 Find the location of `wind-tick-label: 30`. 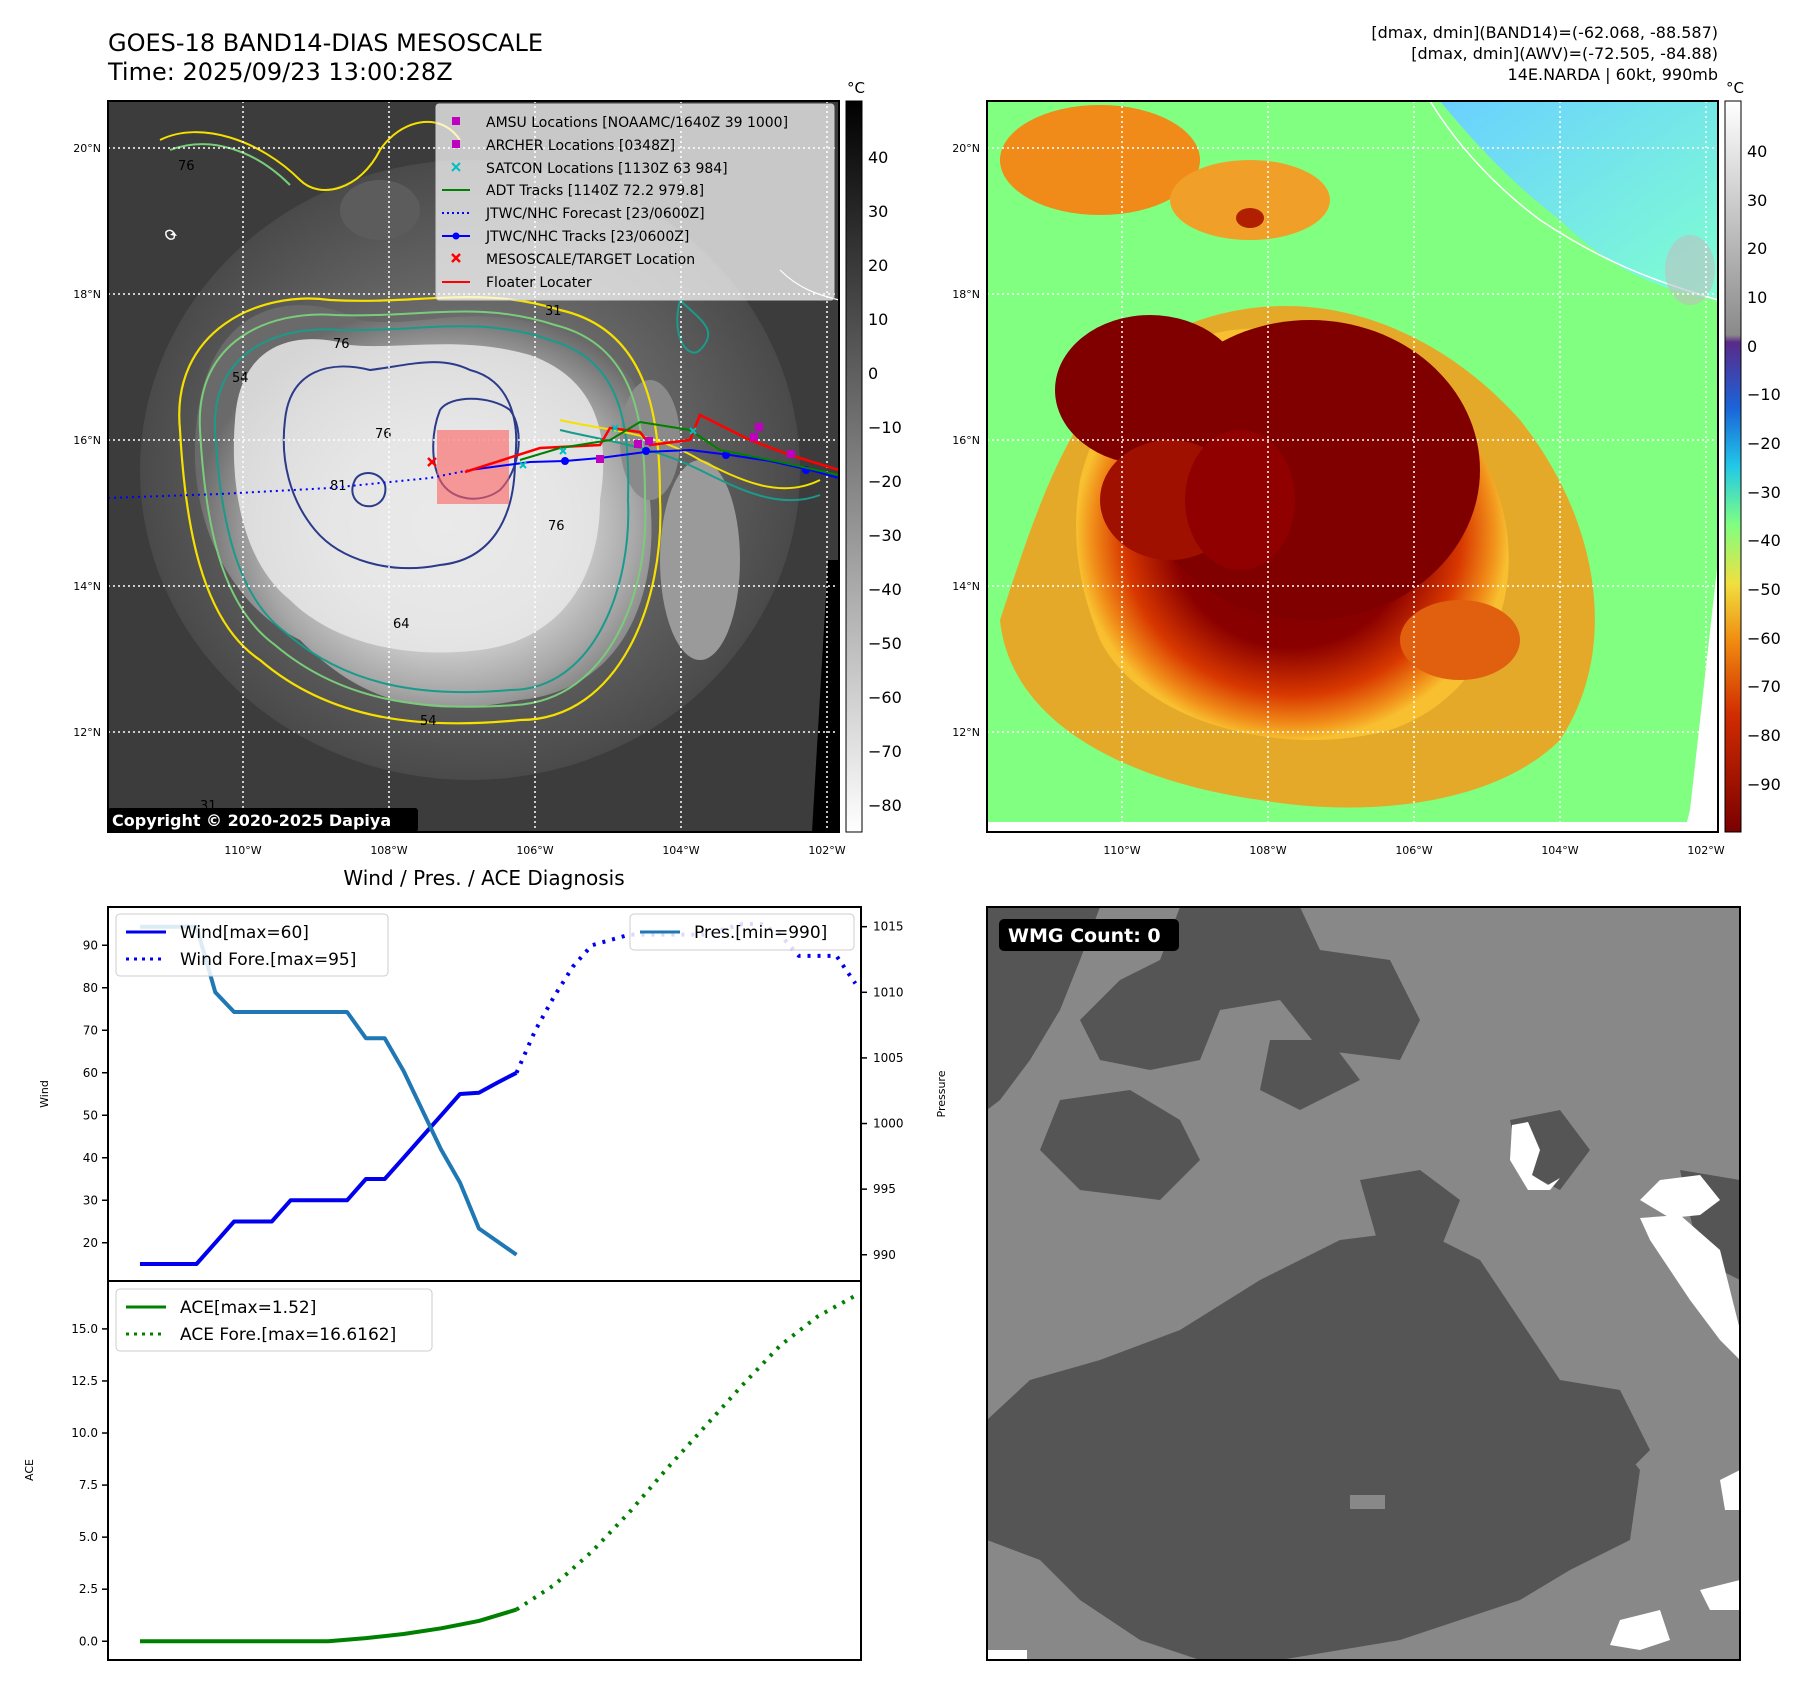

wind-tick-label: 30 is located at coordinates (90, 1200).